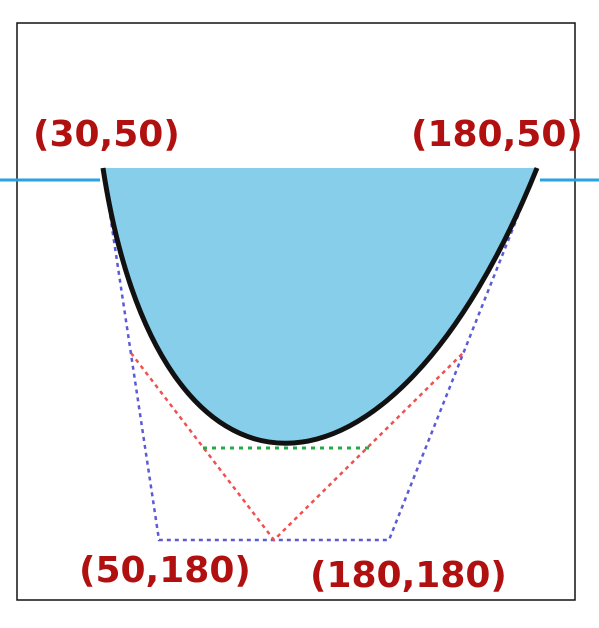 This screenshot has width=599, height=628. I want to click on label-top-left: (30,50), so click(106, 134).